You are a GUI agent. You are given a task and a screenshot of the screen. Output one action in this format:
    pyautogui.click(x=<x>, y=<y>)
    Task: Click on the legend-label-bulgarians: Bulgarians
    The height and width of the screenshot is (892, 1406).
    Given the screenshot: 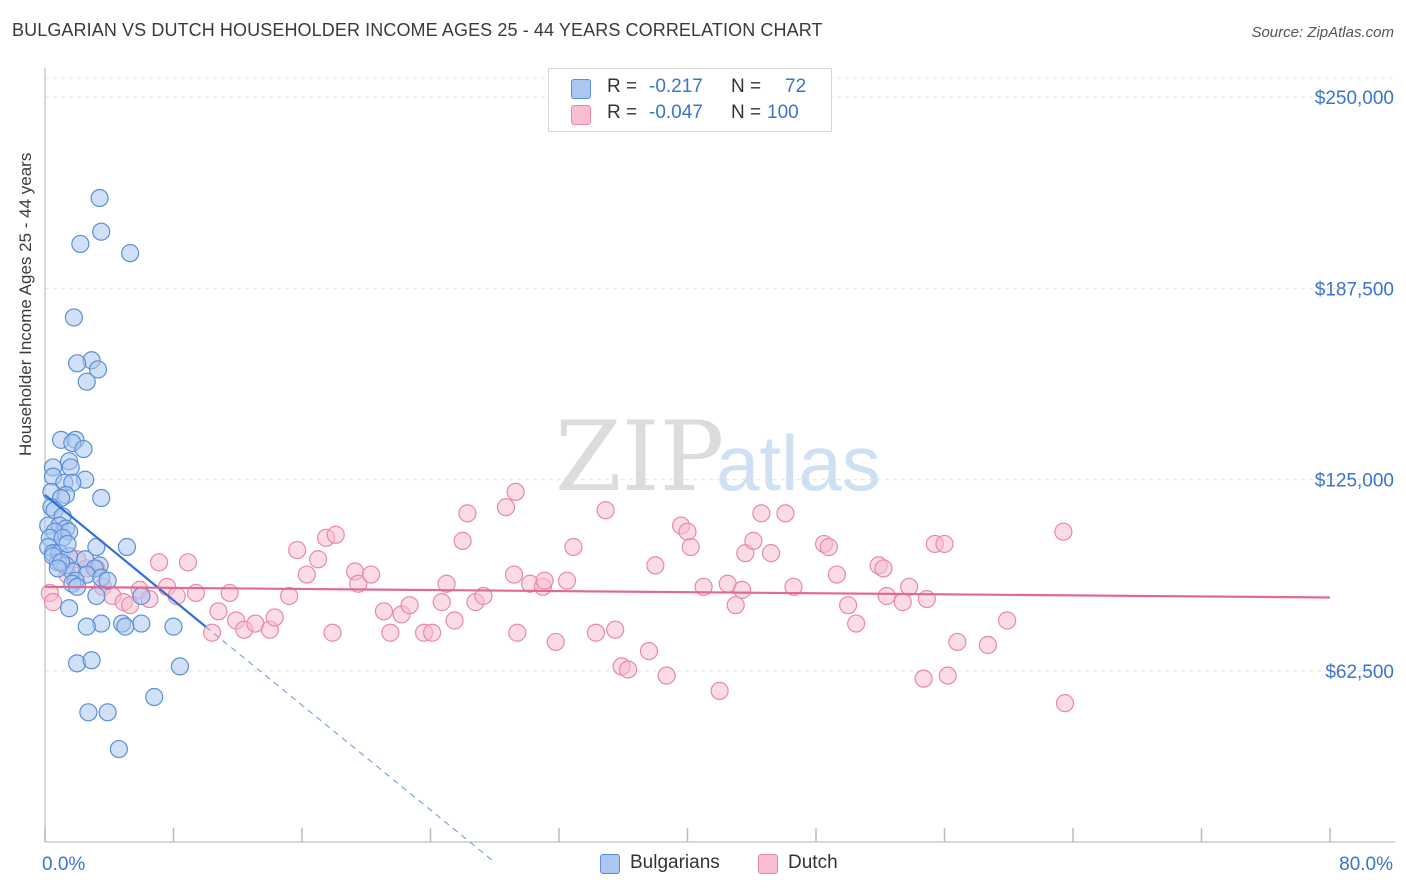 What is the action you would take?
    pyautogui.click(x=675, y=862)
    